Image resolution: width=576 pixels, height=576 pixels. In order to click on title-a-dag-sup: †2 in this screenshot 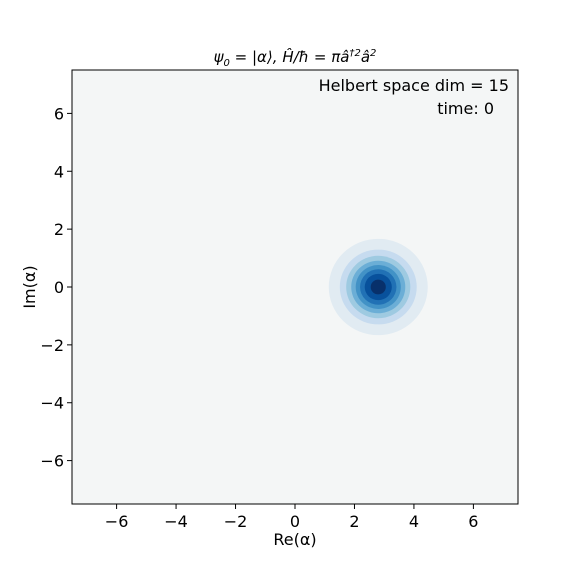, I will do `click(354, 53)`.